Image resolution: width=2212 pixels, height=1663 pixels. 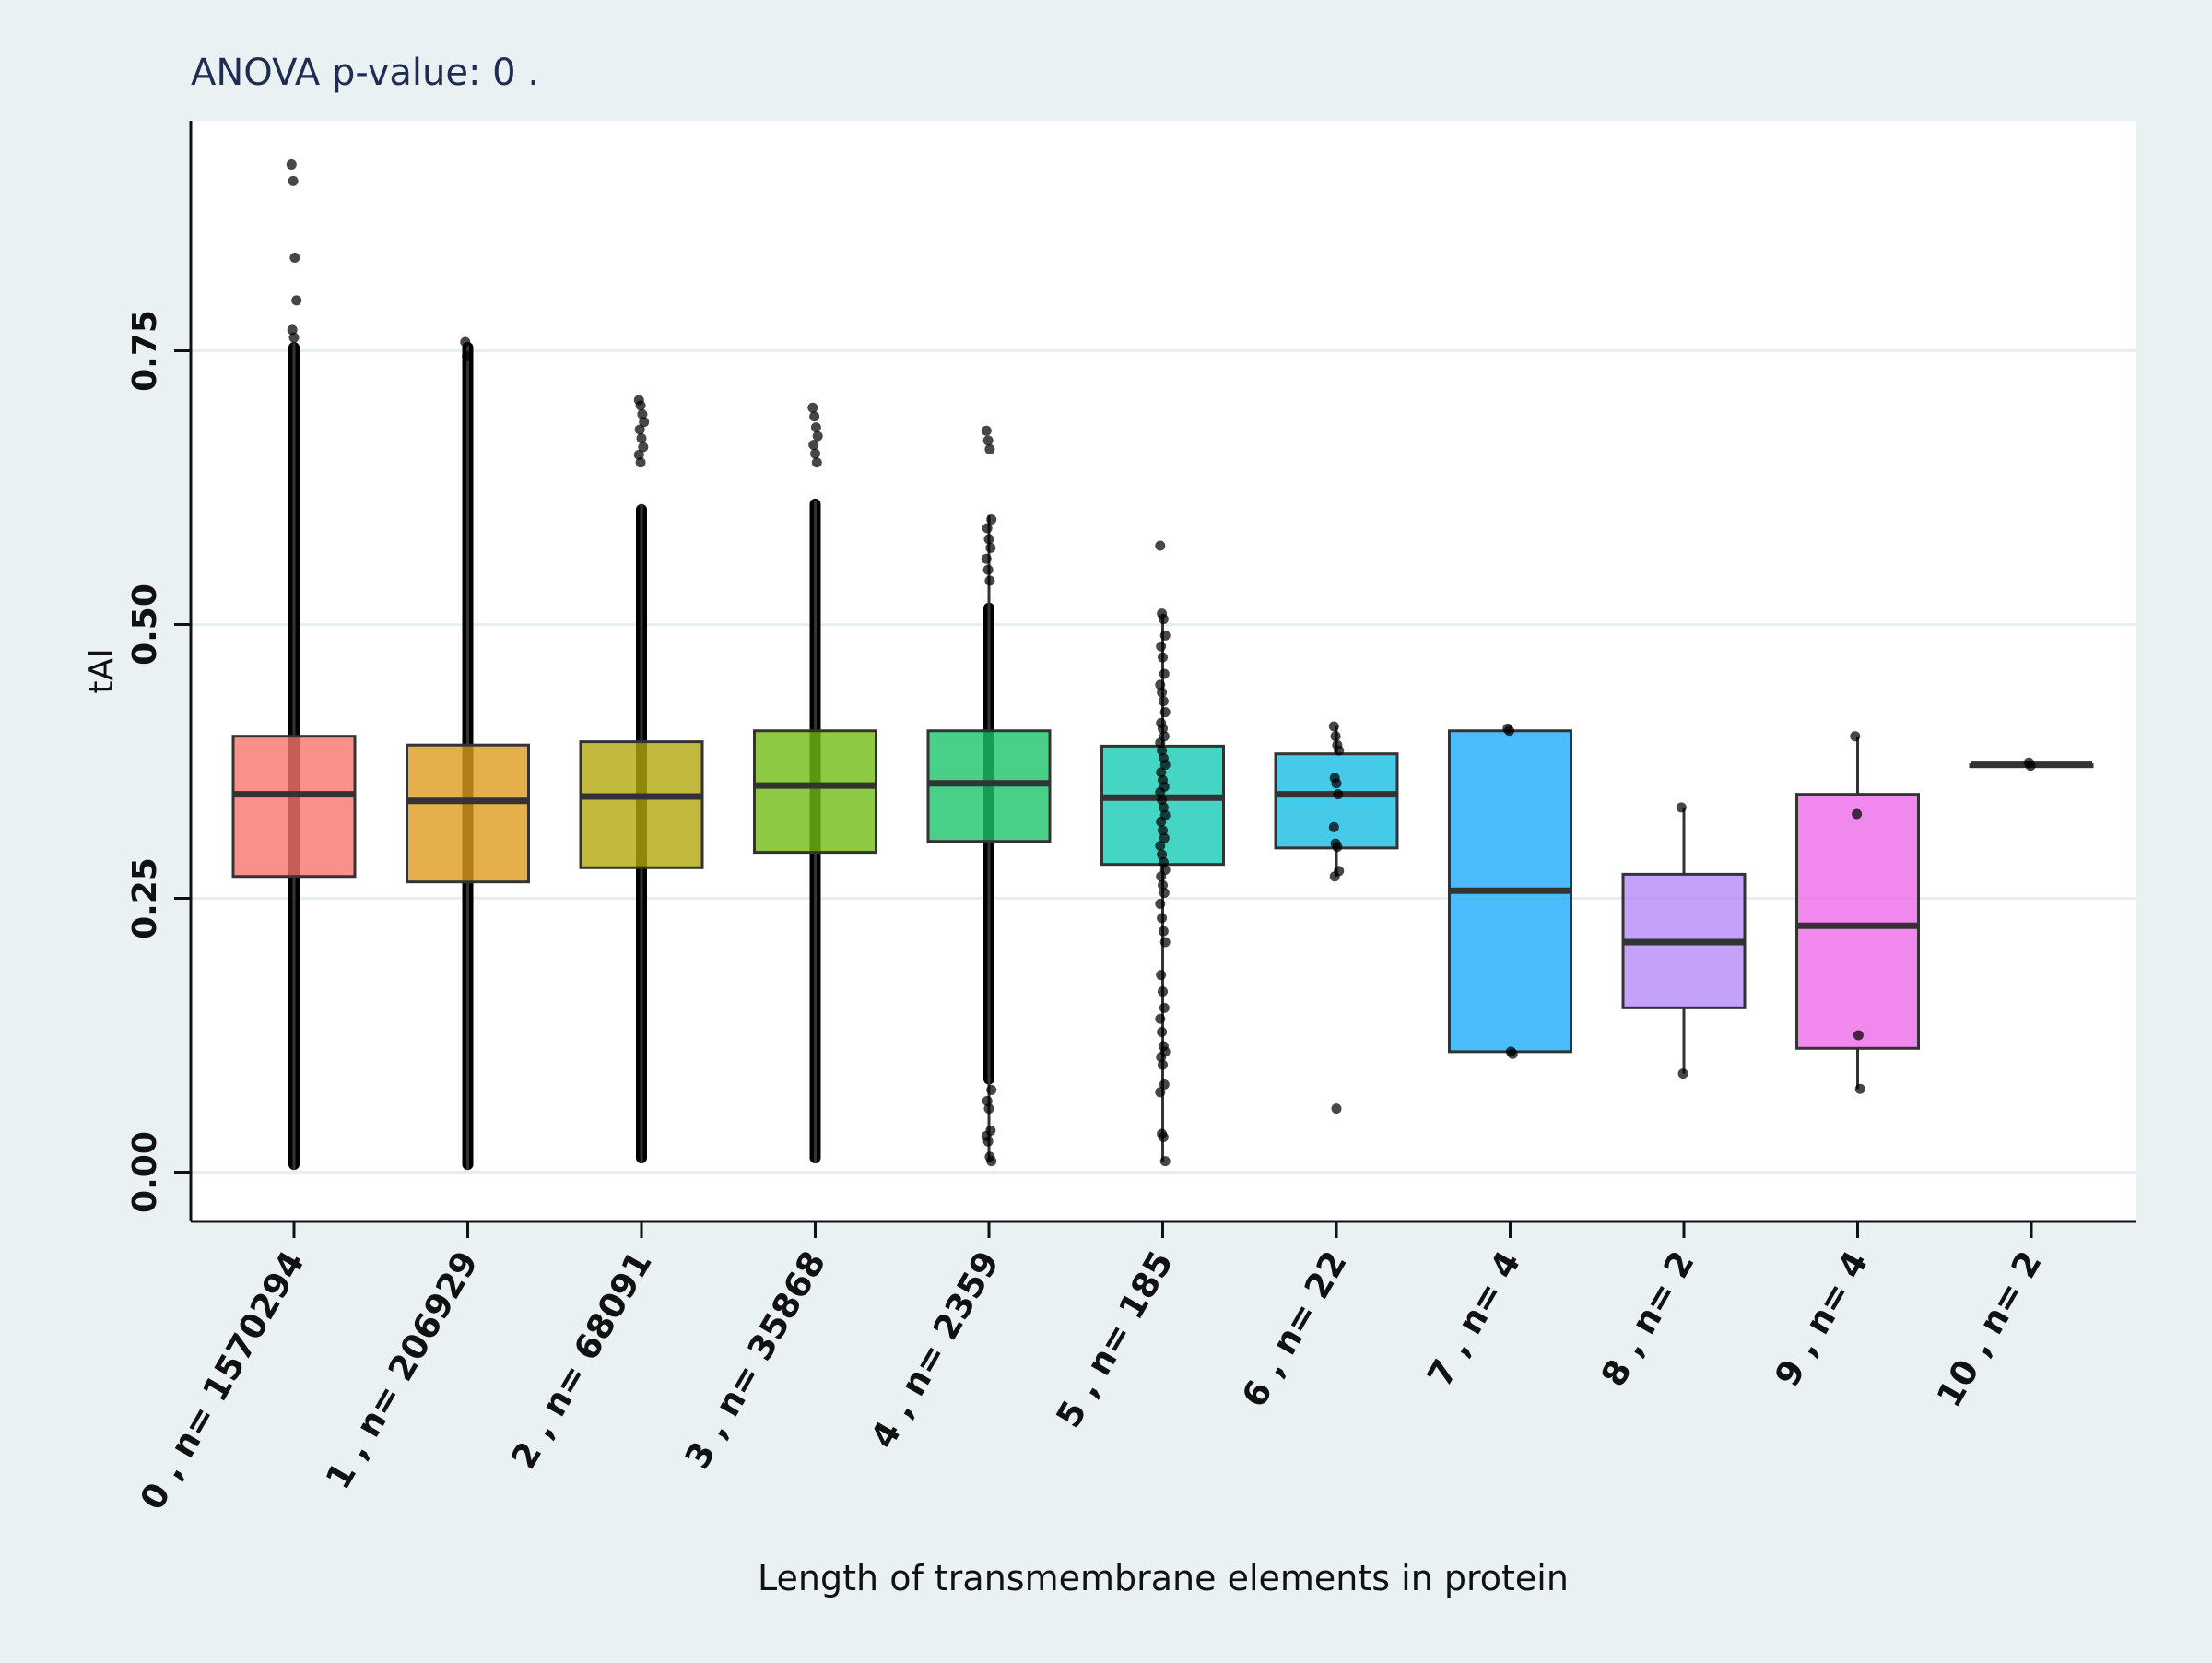 I want to click on y-axis-label: tAI, so click(x=102, y=670).